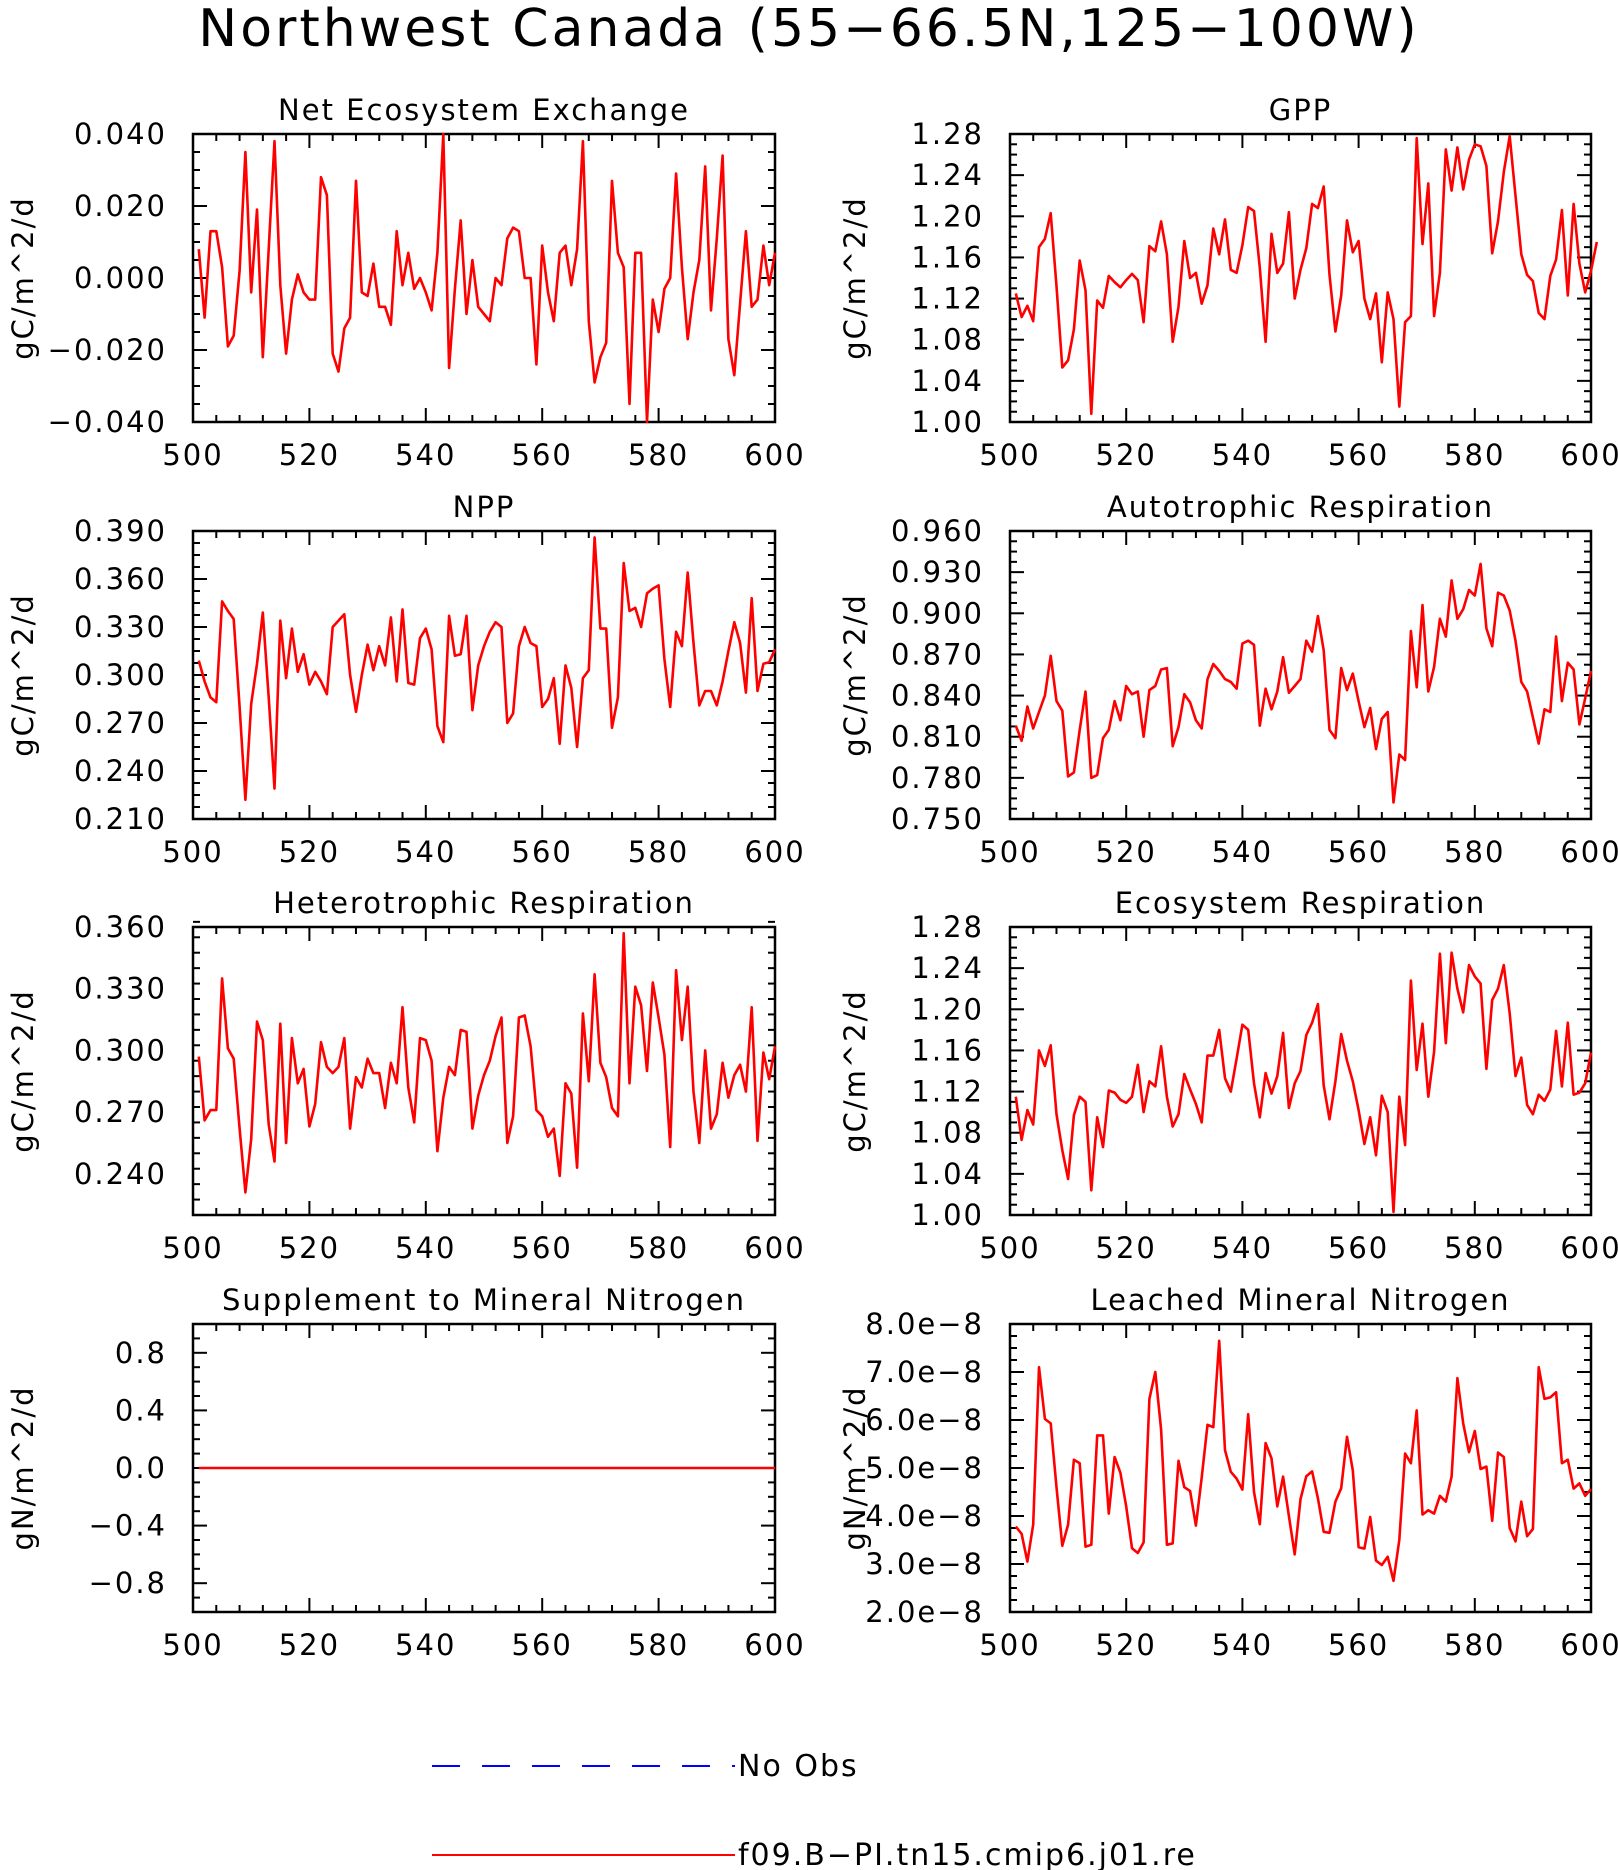  I want to click on gpp-ytick-label: 1.08, so click(947, 340).